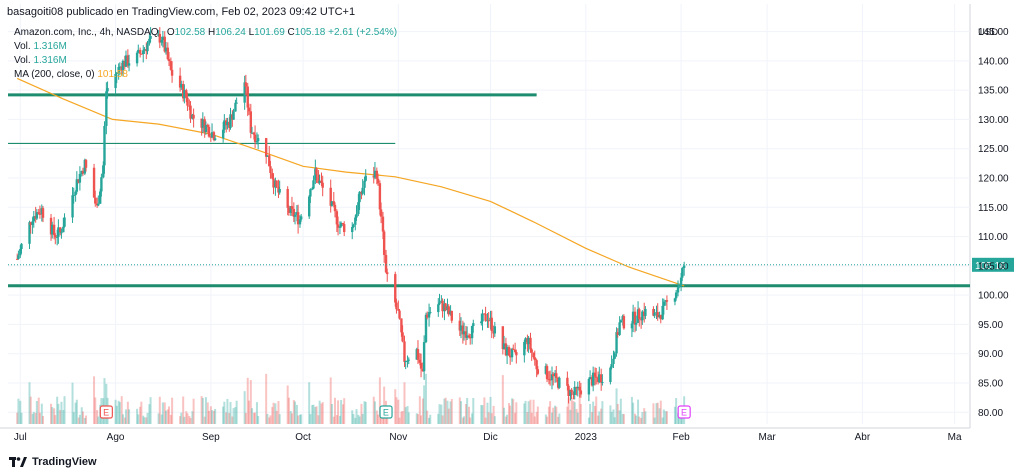  Describe the element at coordinates (22, 46) in the screenshot. I see `legend-vol1-label: Vol.` at that location.